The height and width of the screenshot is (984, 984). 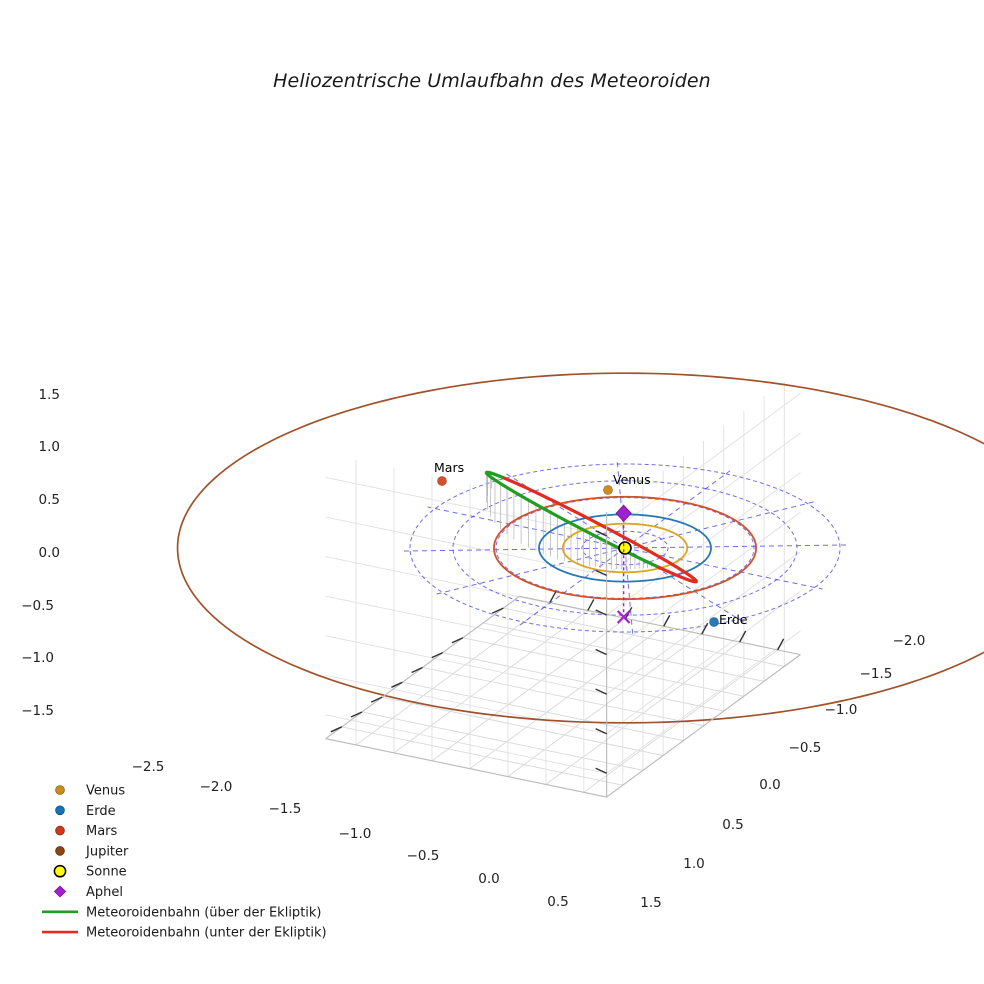 I want to click on legend-label: Erde, so click(x=101, y=811).